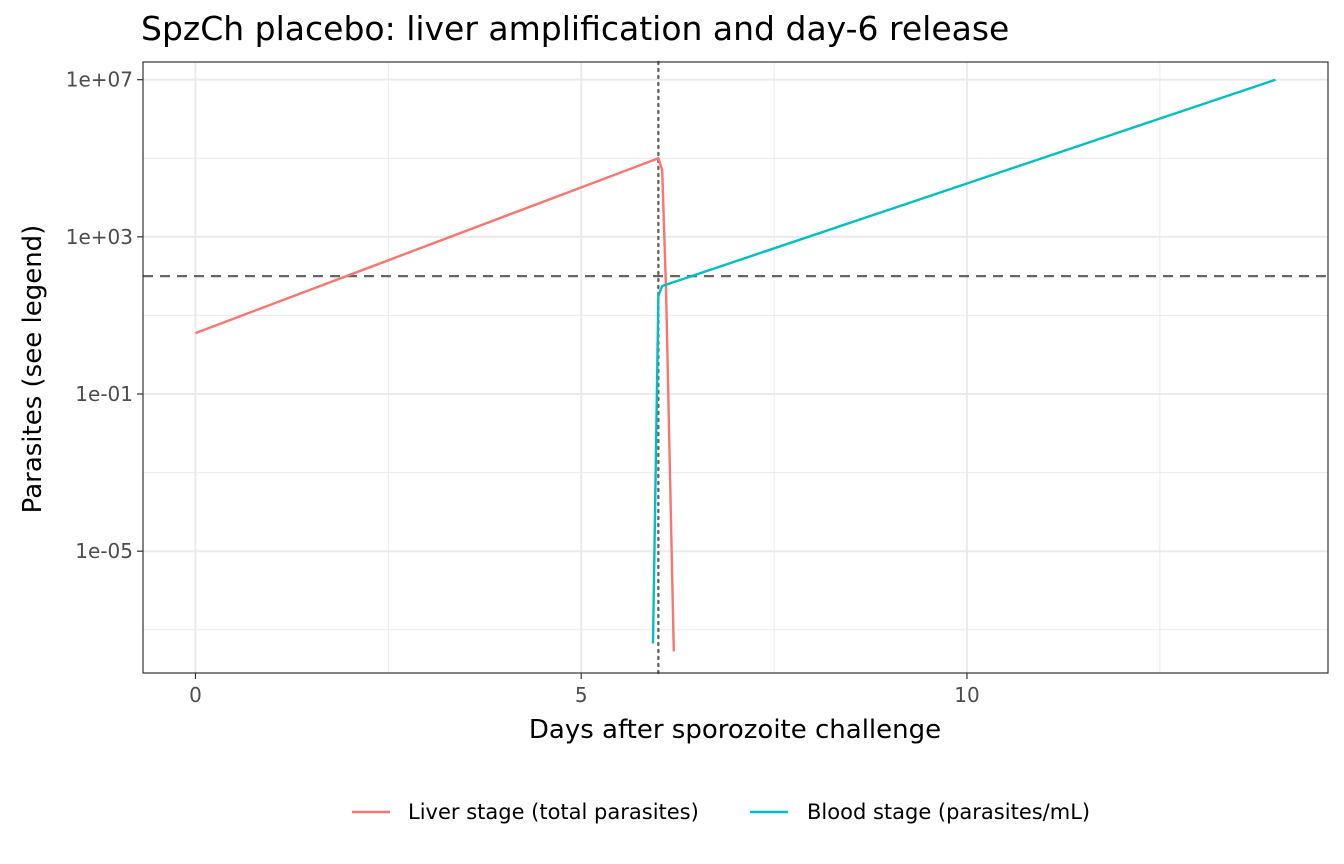 The image size is (1344, 864). I want to click on y-tick-label: 1e+03, so click(99, 237).